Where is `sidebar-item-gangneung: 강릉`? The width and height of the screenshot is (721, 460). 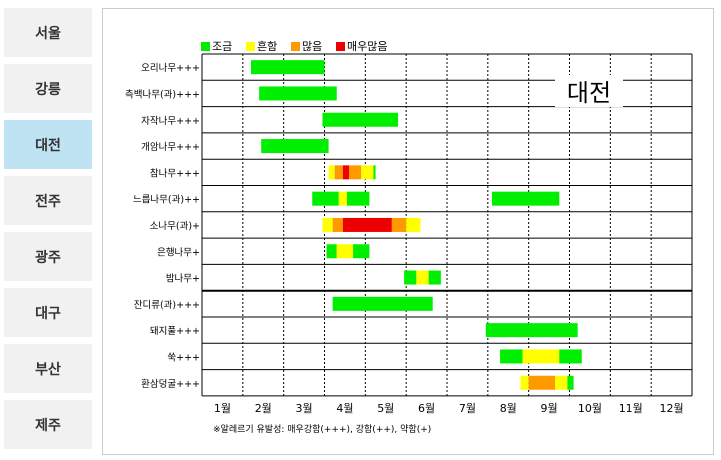
sidebar-item-gangneung: 강릉 is located at coordinates (48, 88).